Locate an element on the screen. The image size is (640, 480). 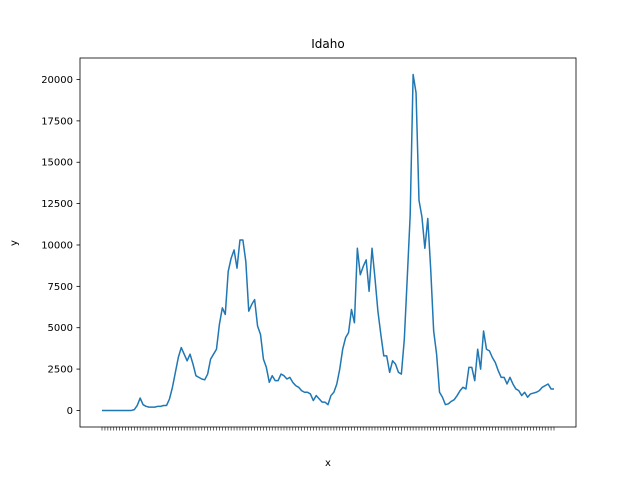
y-tick-label: 17500 is located at coordinates (57, 121).